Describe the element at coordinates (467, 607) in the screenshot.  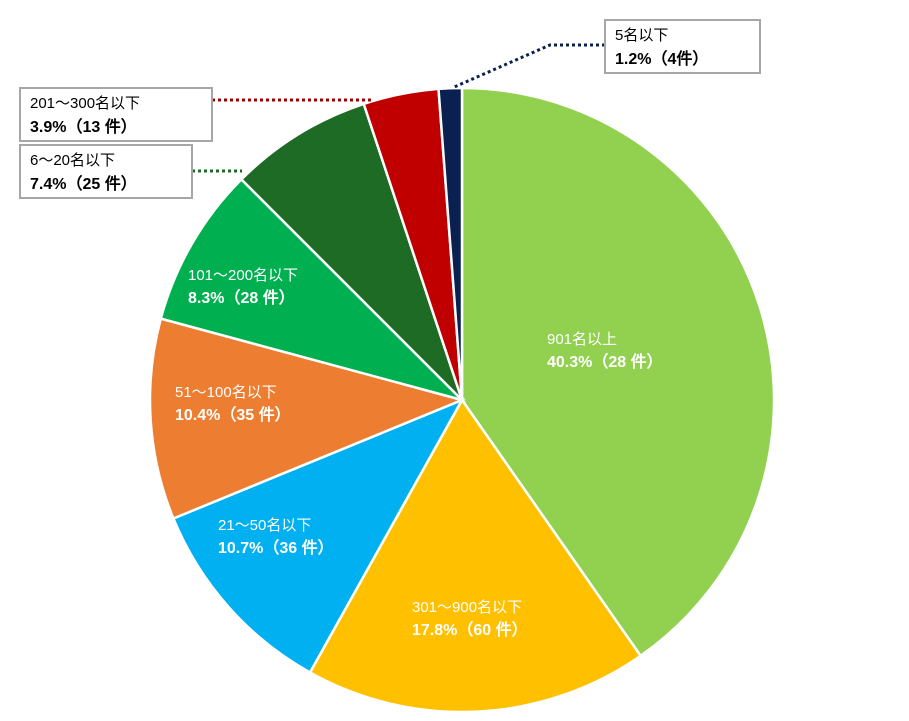
I see `slice-category-label: 301～900名以下` at that location.